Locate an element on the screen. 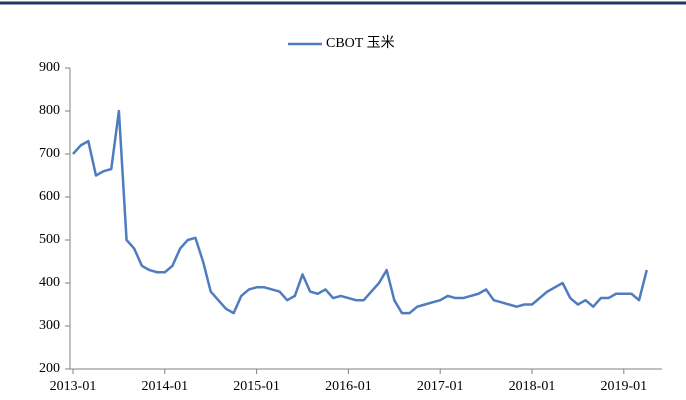 The image size is (686, 400). x-tick-label: 2014-01 is located at coordinates (164, 386).